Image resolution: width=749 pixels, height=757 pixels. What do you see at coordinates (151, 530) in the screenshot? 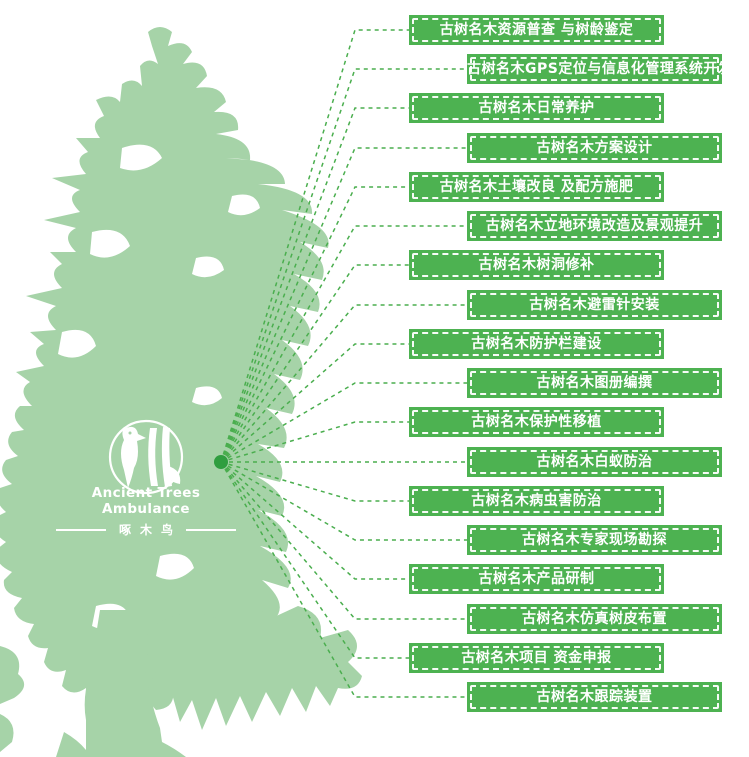
I see `brand-name-cn: 啄木鸟` at bounding box center [151, 530].